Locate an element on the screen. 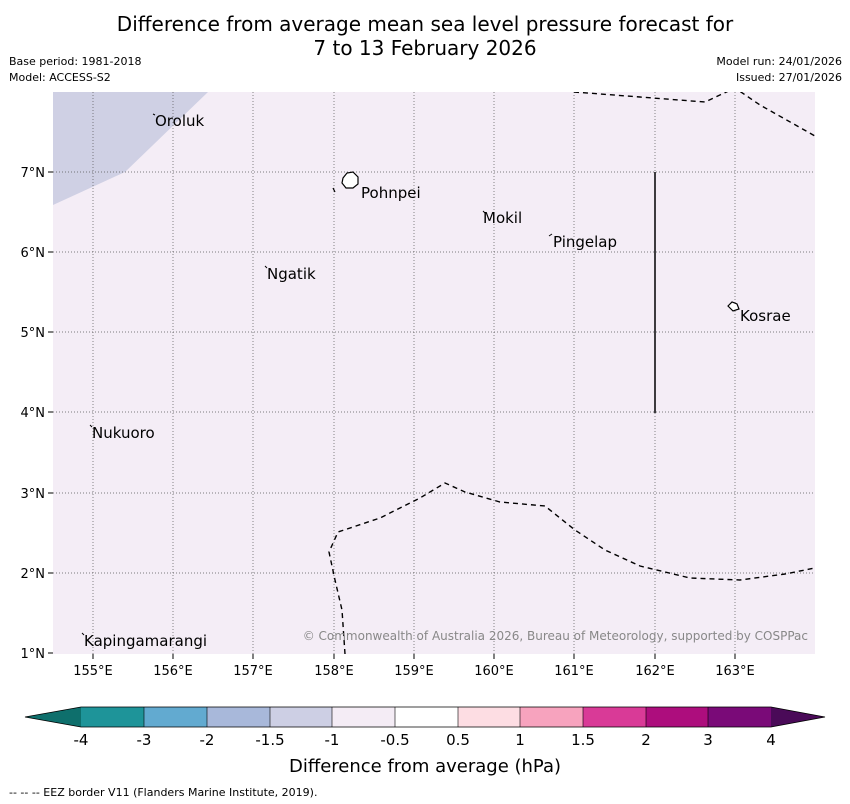 Image resolution: width=850 pixels, height=804 pixels. lat-label: 5°N is located at coordinates (33, 333).